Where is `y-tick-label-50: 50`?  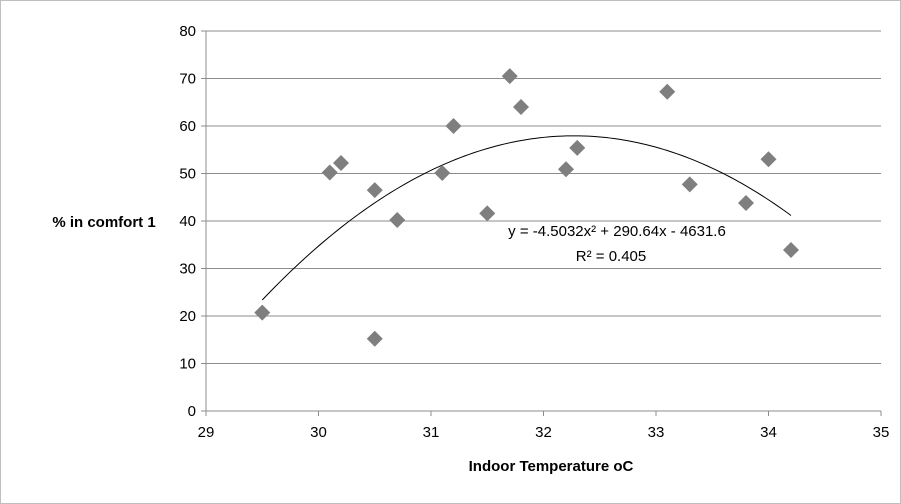 y-tick-label-50: 50 is located at coordinates (187, 174).